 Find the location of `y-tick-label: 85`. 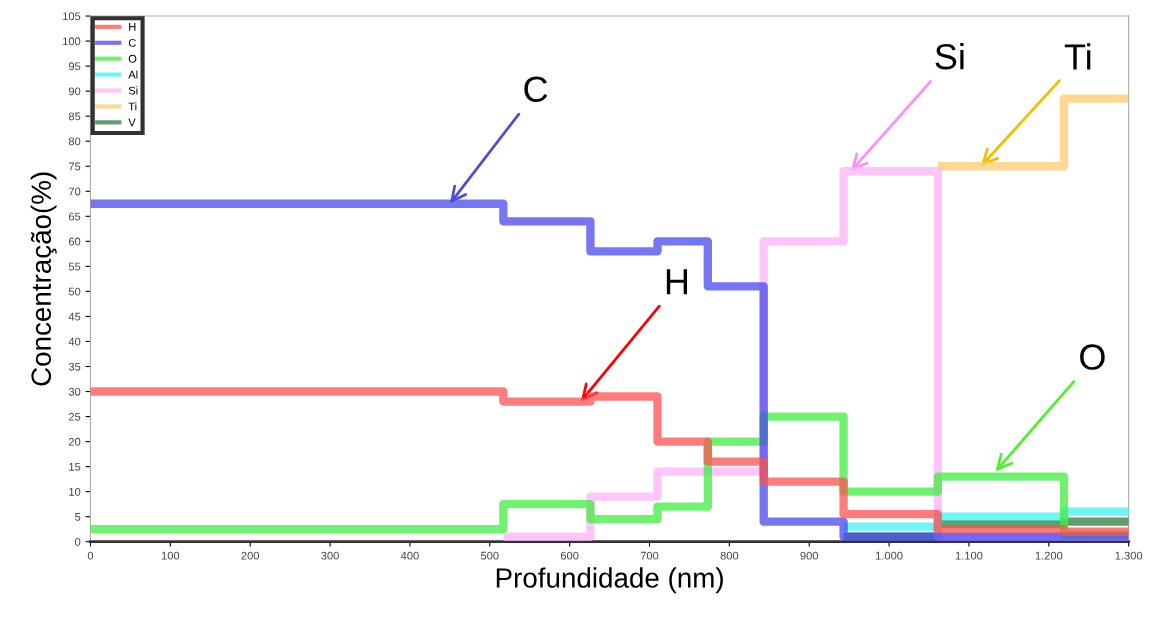

y-tick-label: 85 is located at coordinates (74, 116).